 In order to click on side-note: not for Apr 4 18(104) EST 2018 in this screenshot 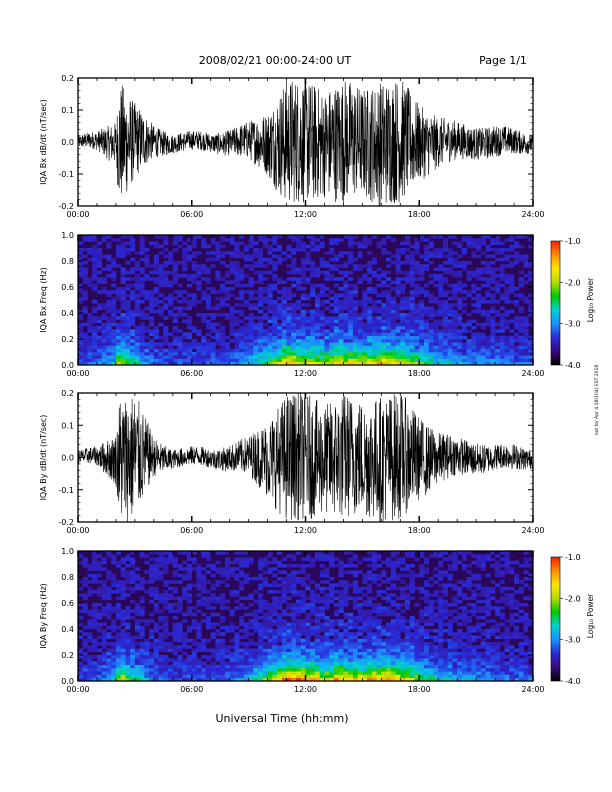, I will do `click(597, 400)`.